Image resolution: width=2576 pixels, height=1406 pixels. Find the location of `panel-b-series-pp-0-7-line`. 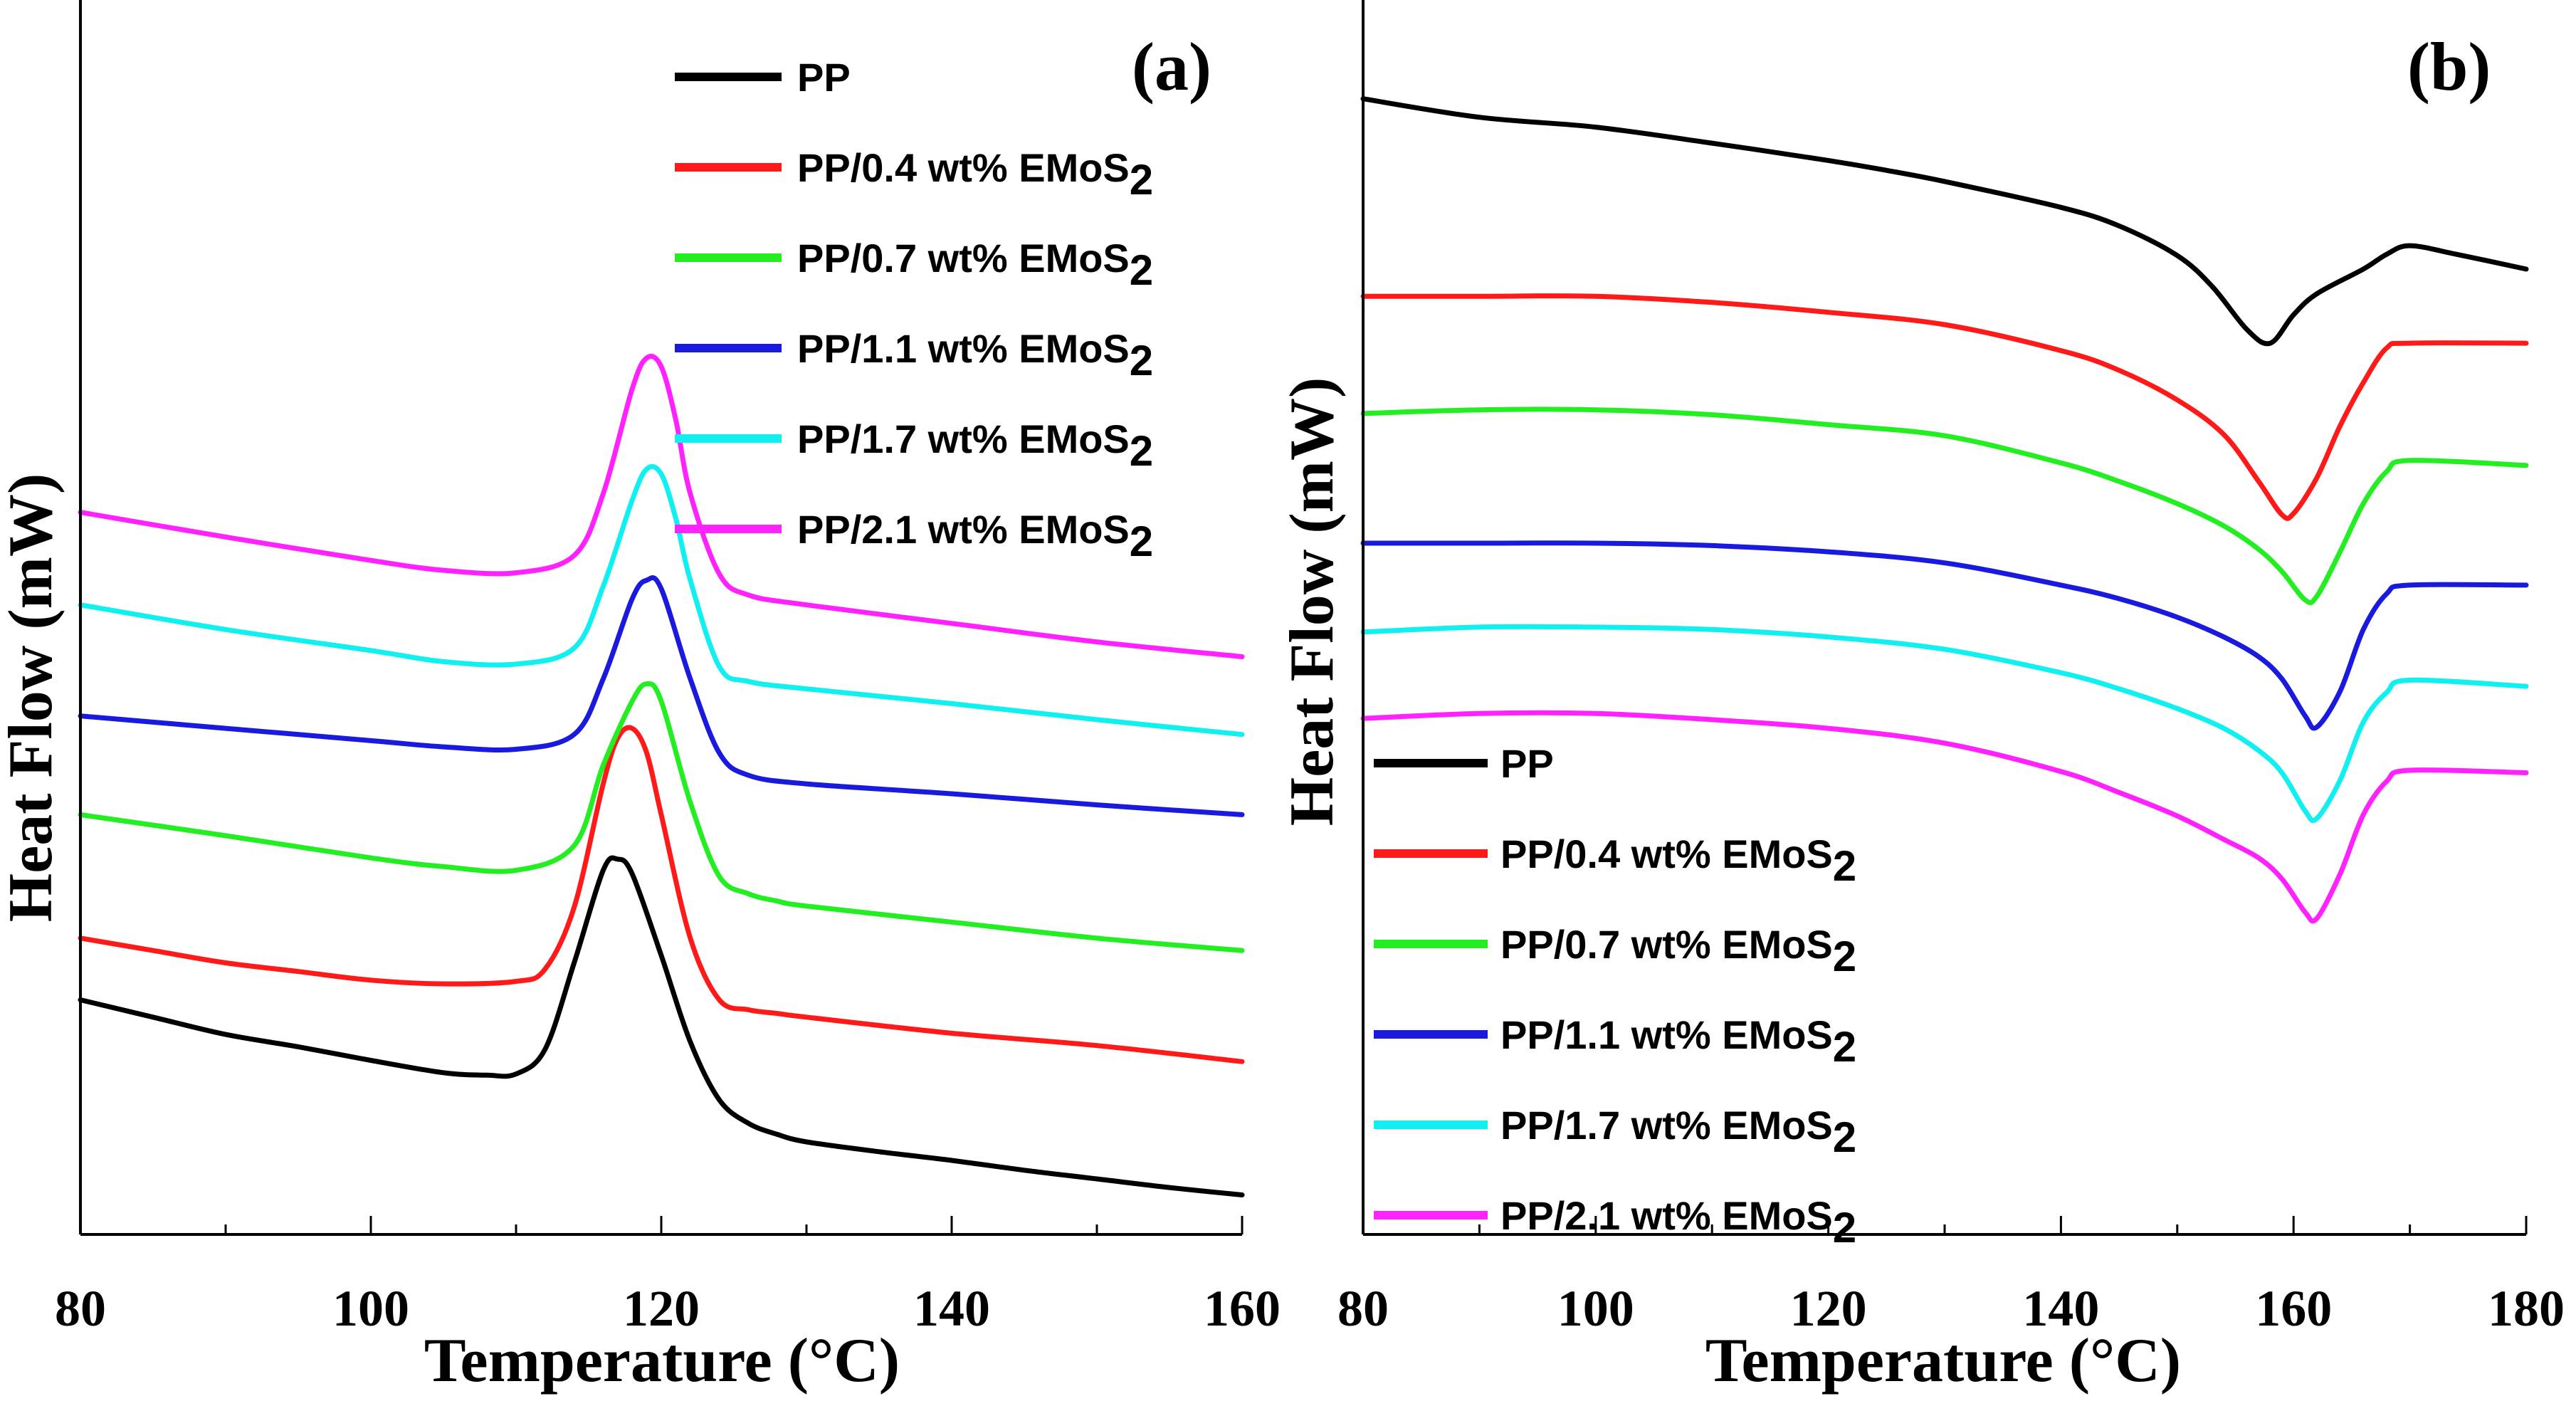

panel-b-series-pp-0-7-line is located at coordinates (1945, 506).